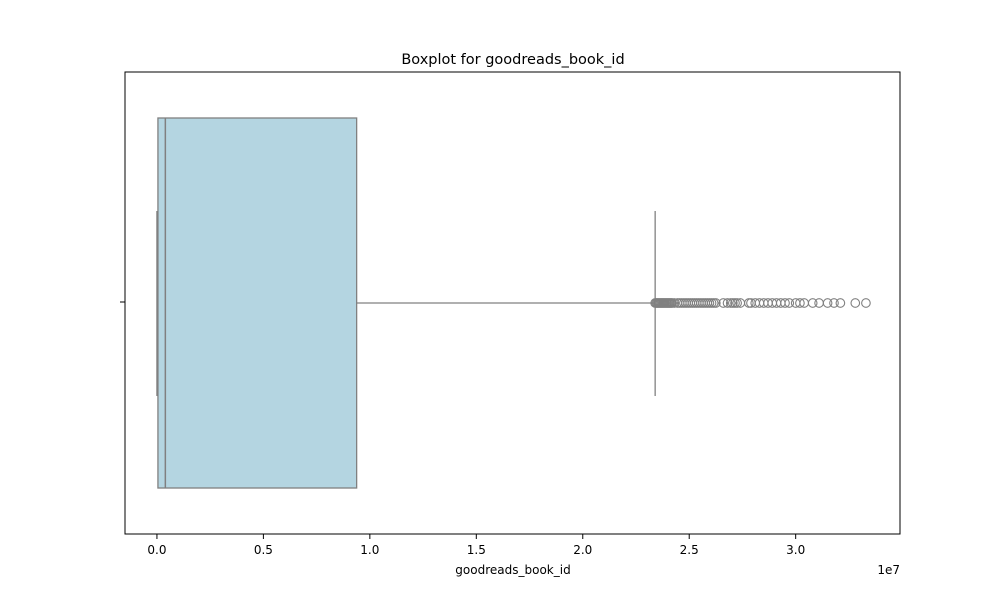 Image resolution: width=1000 pixels, height=600 pixels. What do you see at coordinates (795, 550) in the screenshot?
I see `x-tick-label: 3.0` at bounding box center [795, 550].